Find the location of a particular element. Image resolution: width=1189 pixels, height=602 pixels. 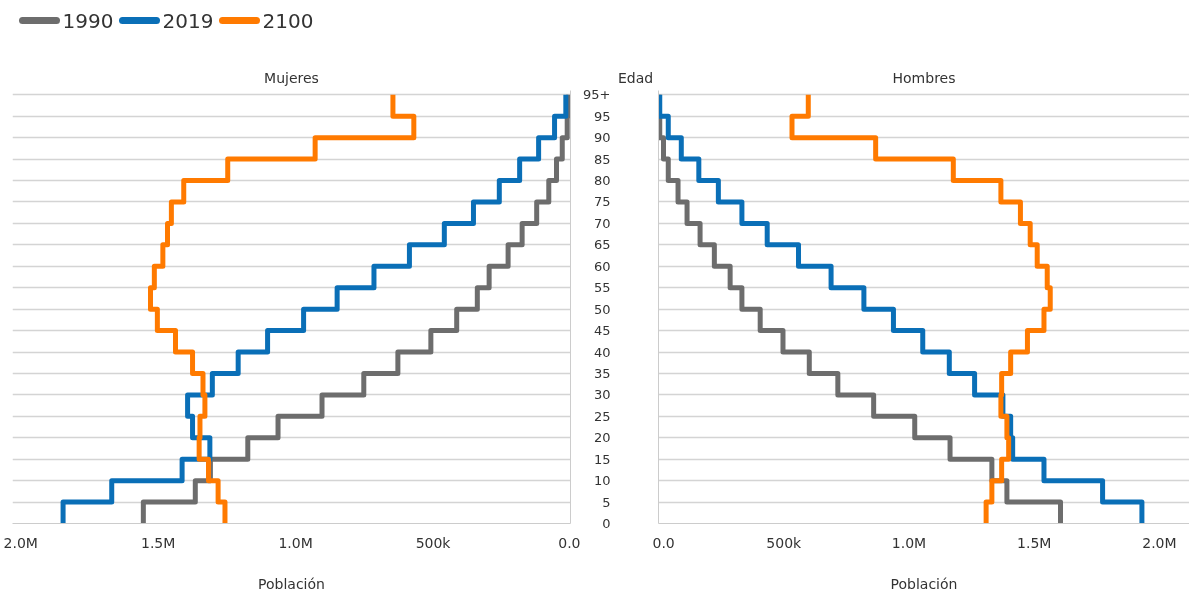

y-tick-label: 70 is located at coordinates (602, 223).